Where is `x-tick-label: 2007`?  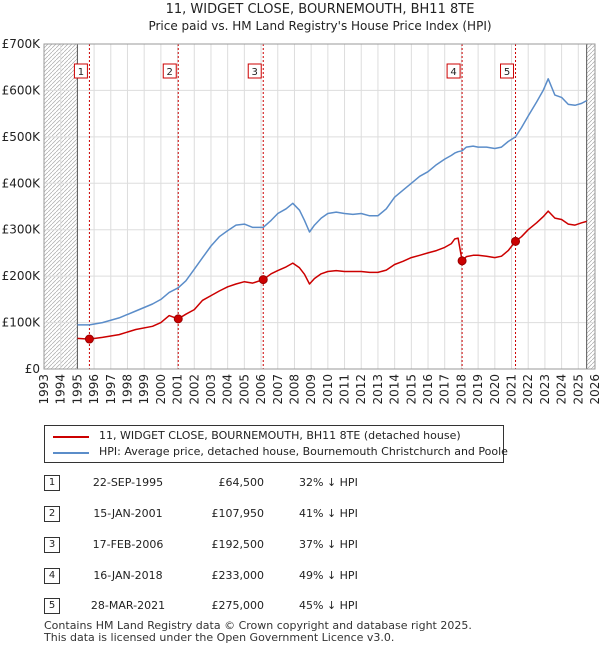
x-tick-label: 2007 is located at coordinates (278, 389).